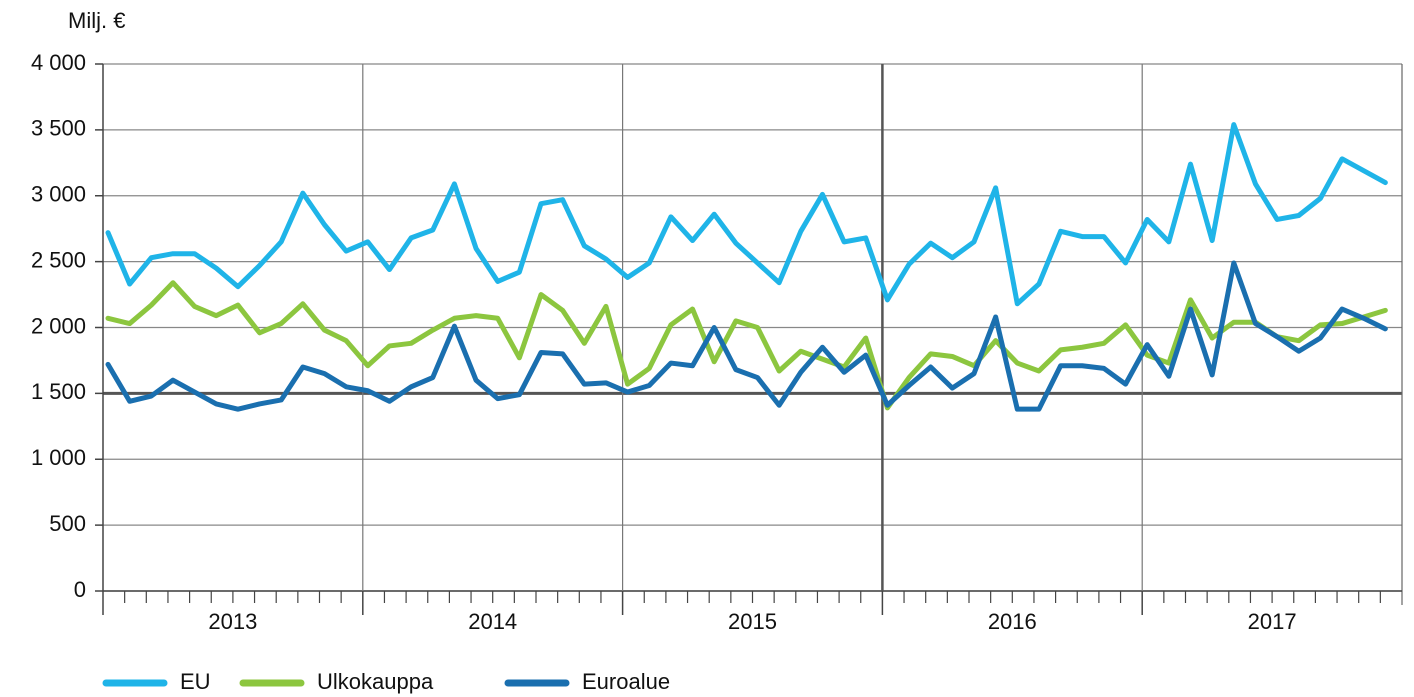 The width and height of the screenshot is (1414, 697). I want to click on y-tick-label: 2 000, so click(58, 325).